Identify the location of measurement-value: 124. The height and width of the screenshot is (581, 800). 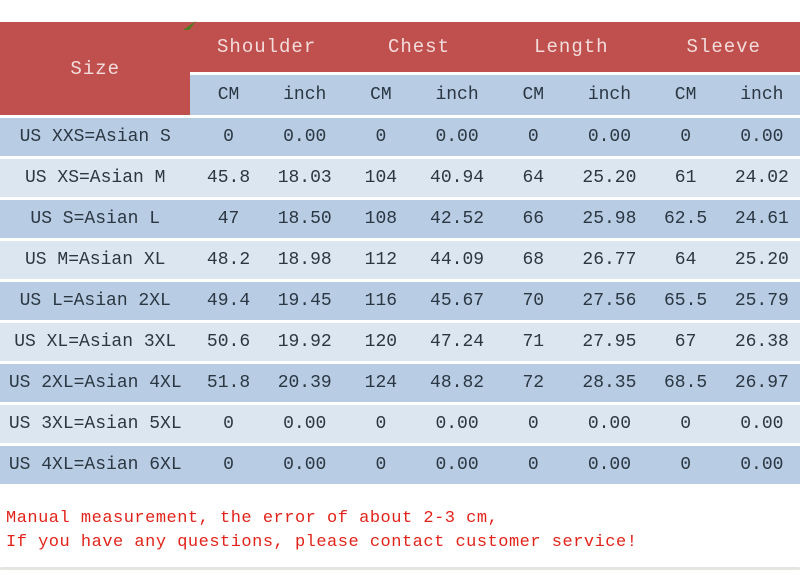
(380, 383).